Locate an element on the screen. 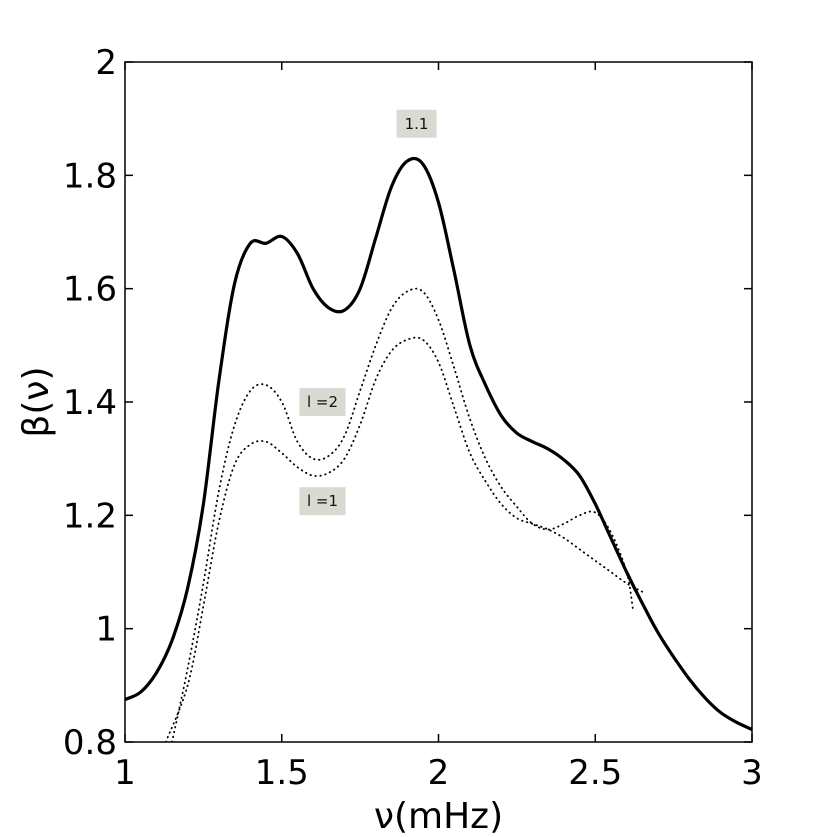 This screenshot has height=837, width=830. x-tick-label: 3 is located at coordinates (752, 773).